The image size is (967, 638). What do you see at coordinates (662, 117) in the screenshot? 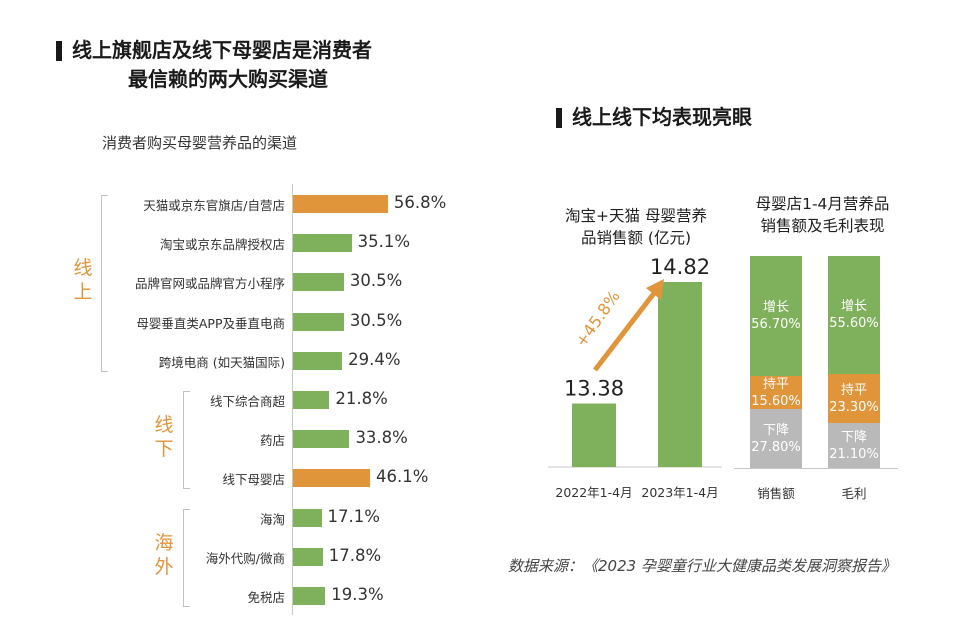
I see `right-title: 线上线下均表现亮眼` at bounding box center [662, 117].